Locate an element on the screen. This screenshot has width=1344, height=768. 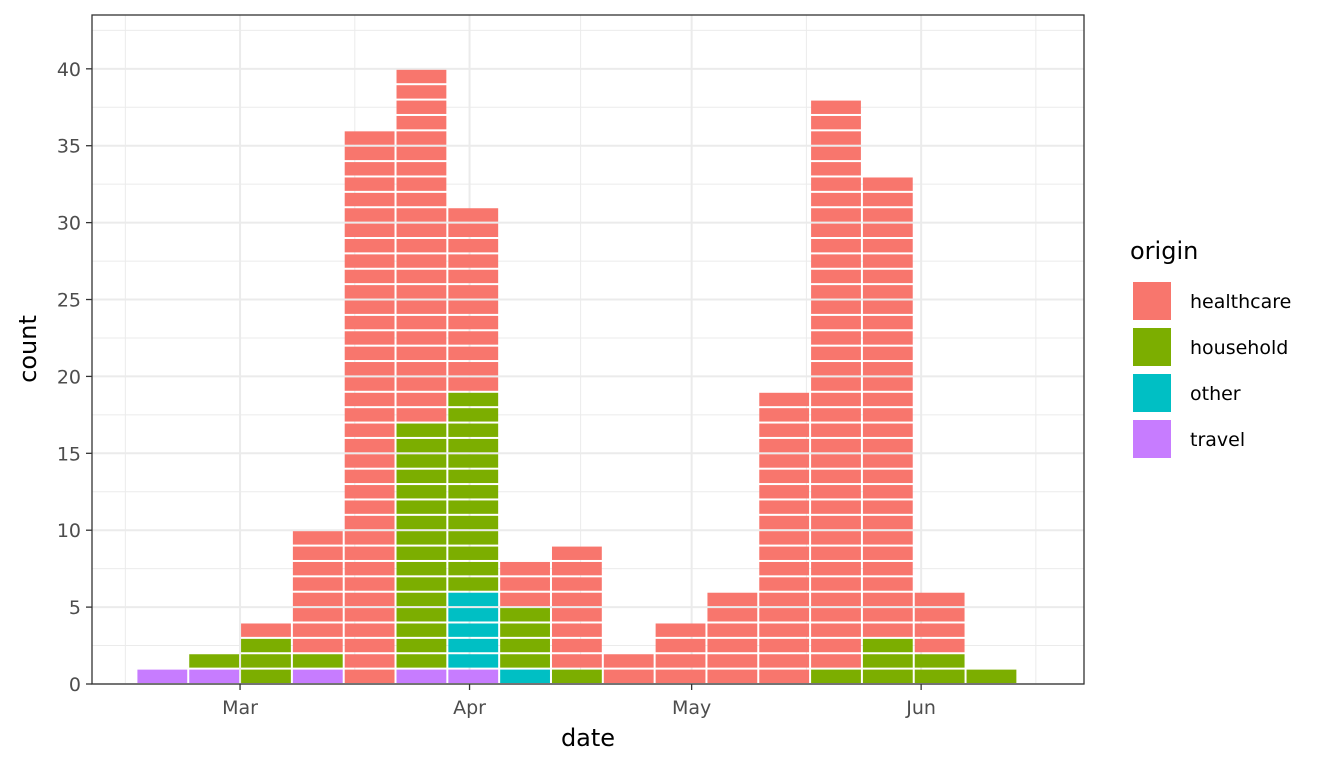
bar-tile-other is located at coordinates (473, 630).